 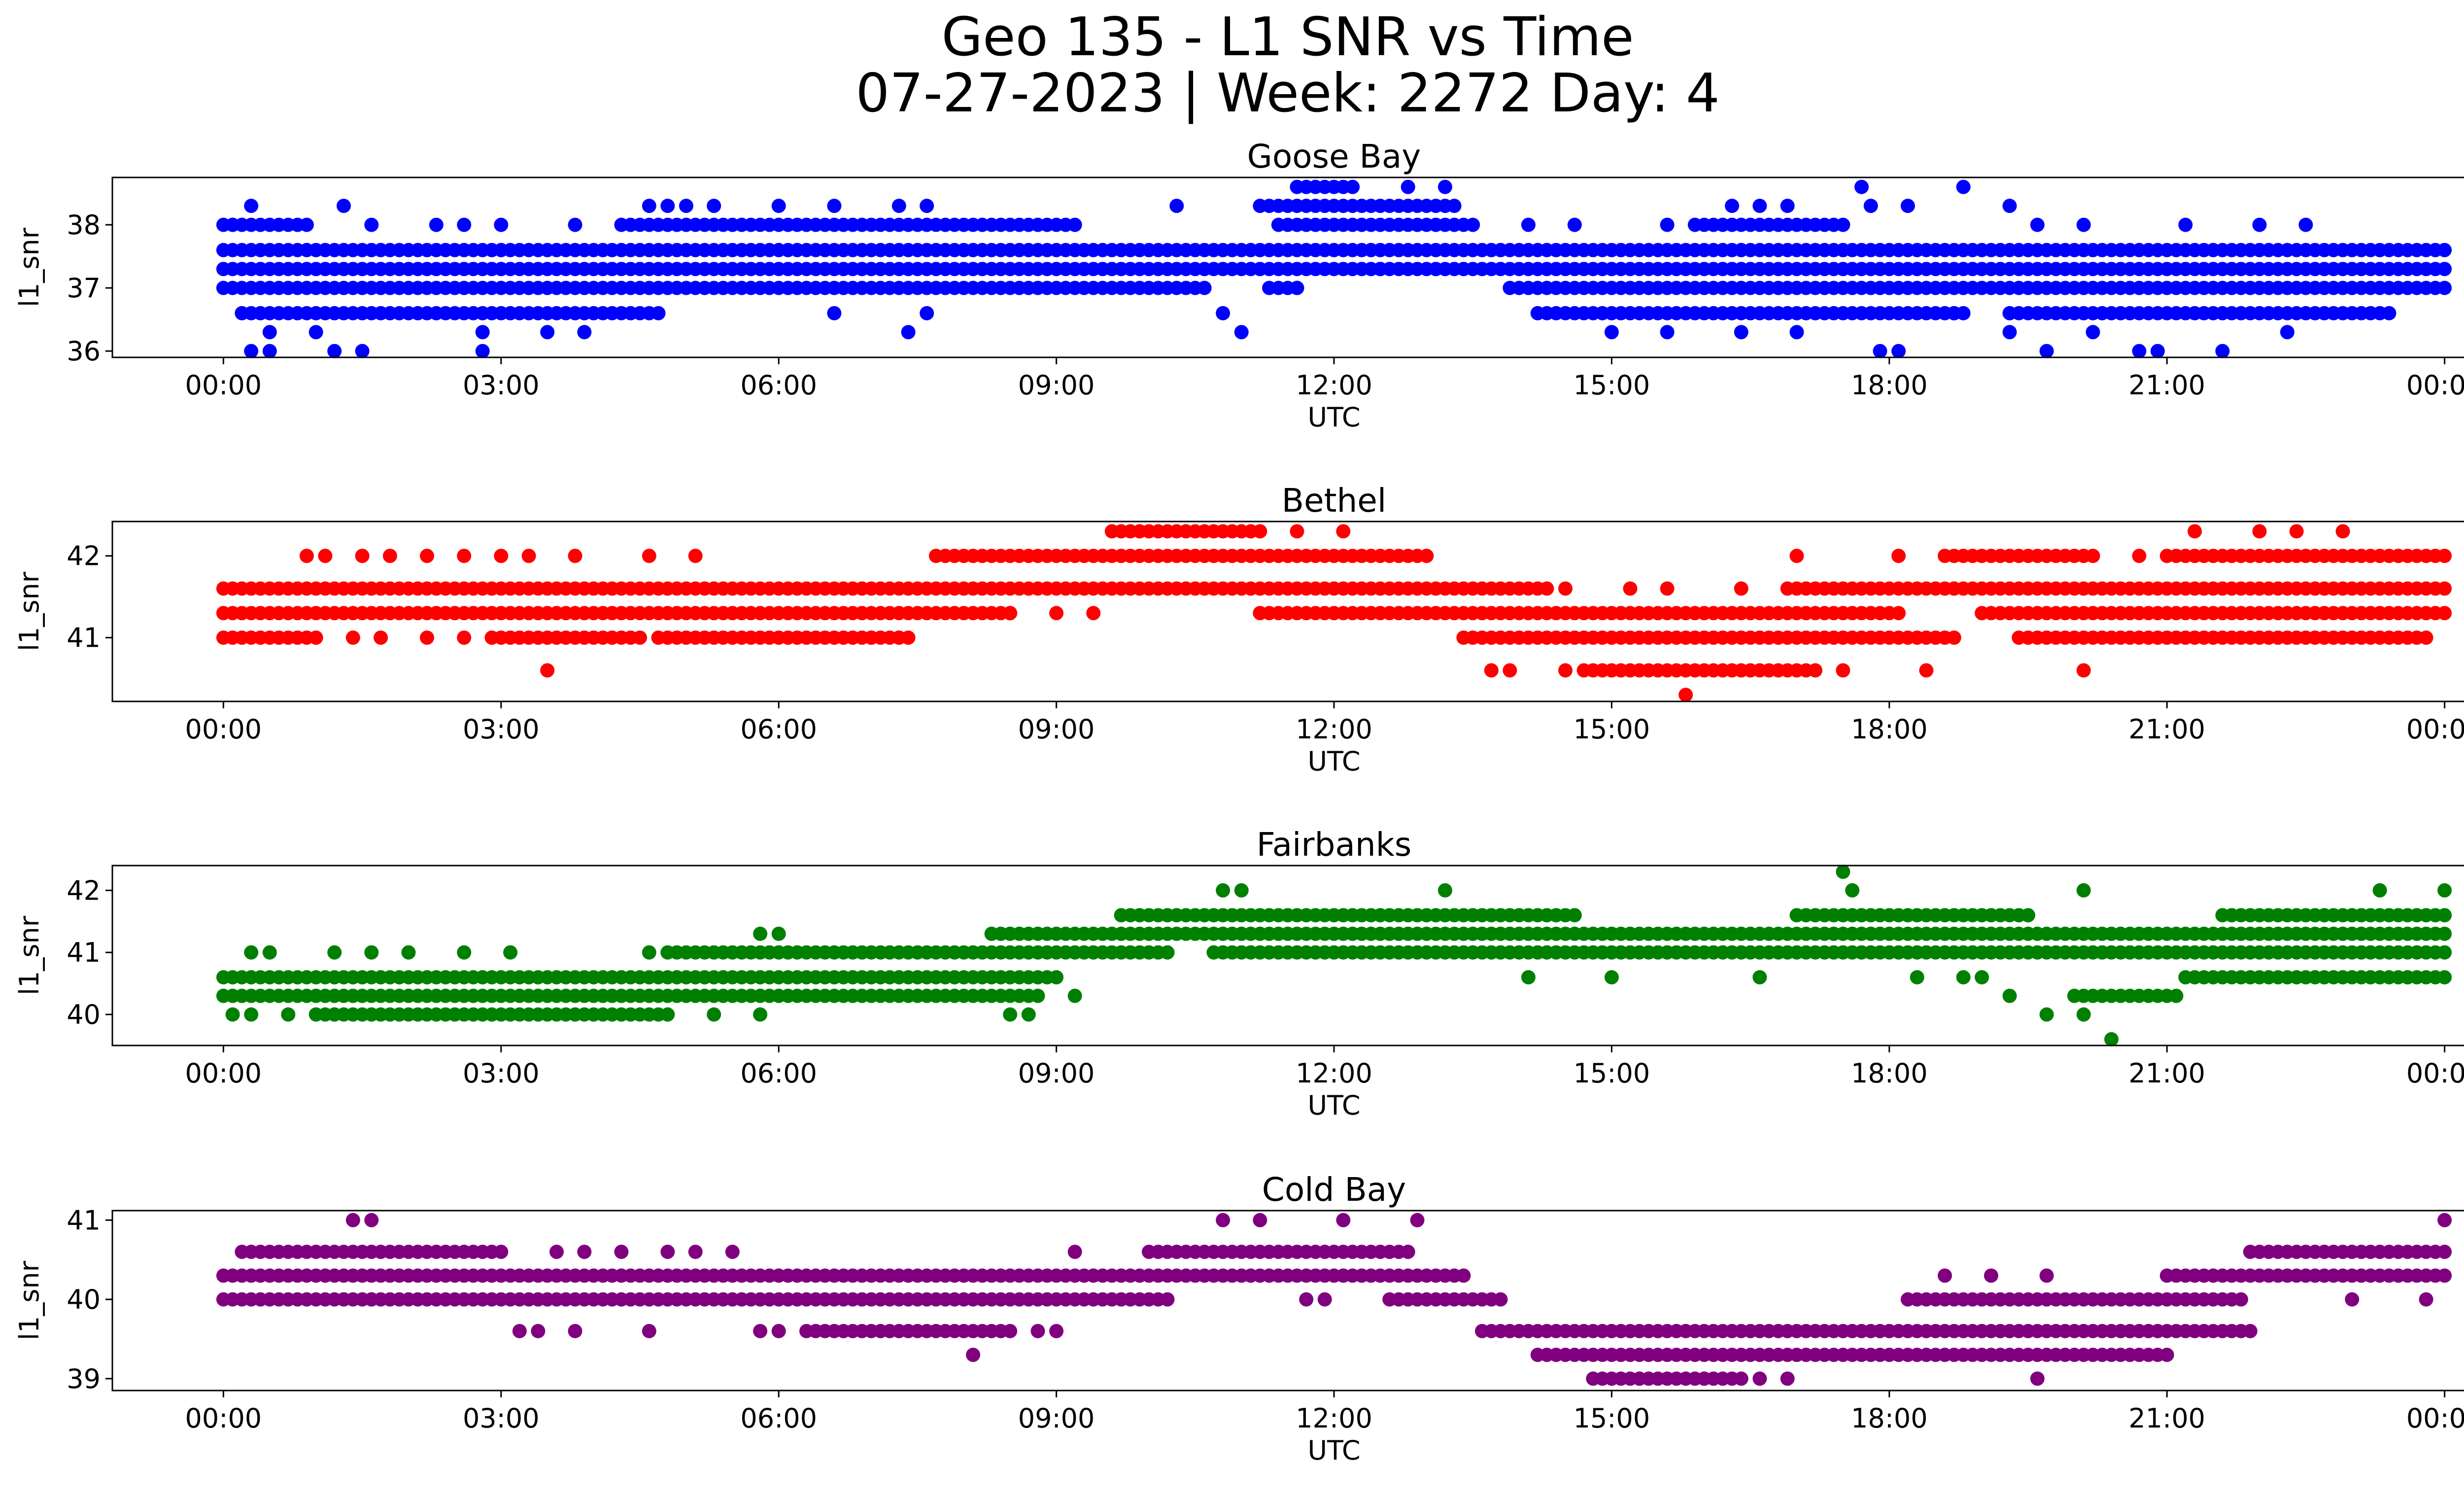 I want to click on x-tick-label: 18:00, so click(x=1889, y=1418).